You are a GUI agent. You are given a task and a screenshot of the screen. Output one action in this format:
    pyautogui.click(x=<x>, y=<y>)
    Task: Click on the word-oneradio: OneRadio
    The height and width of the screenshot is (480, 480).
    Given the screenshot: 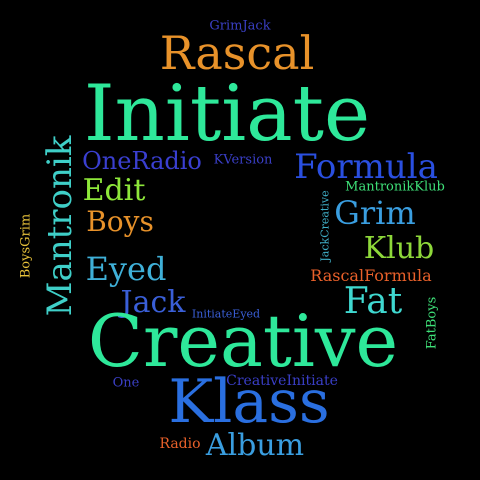 What is the action you would take?
    pyautogui.click(x=142, y=161)
    